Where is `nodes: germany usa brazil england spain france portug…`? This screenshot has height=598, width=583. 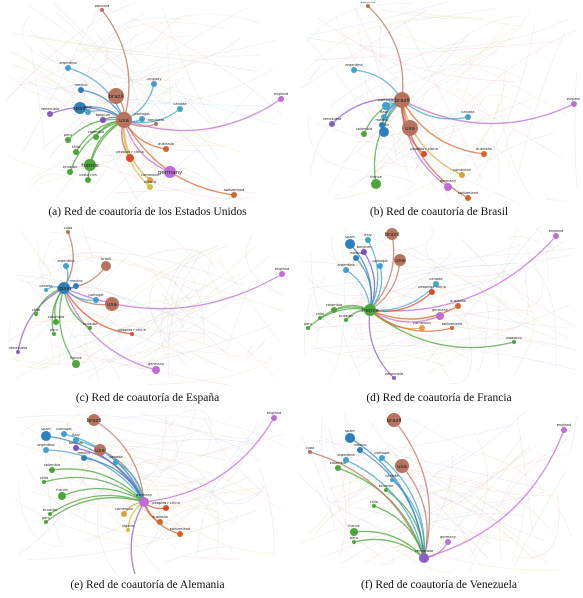
nodes: germany usa brazil england spain france portug… is located at coordinates (159, 474).